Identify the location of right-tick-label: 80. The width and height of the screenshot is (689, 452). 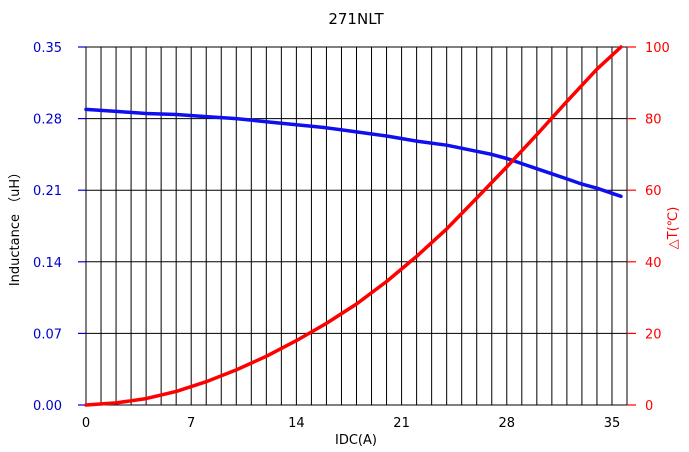
(653, 120).